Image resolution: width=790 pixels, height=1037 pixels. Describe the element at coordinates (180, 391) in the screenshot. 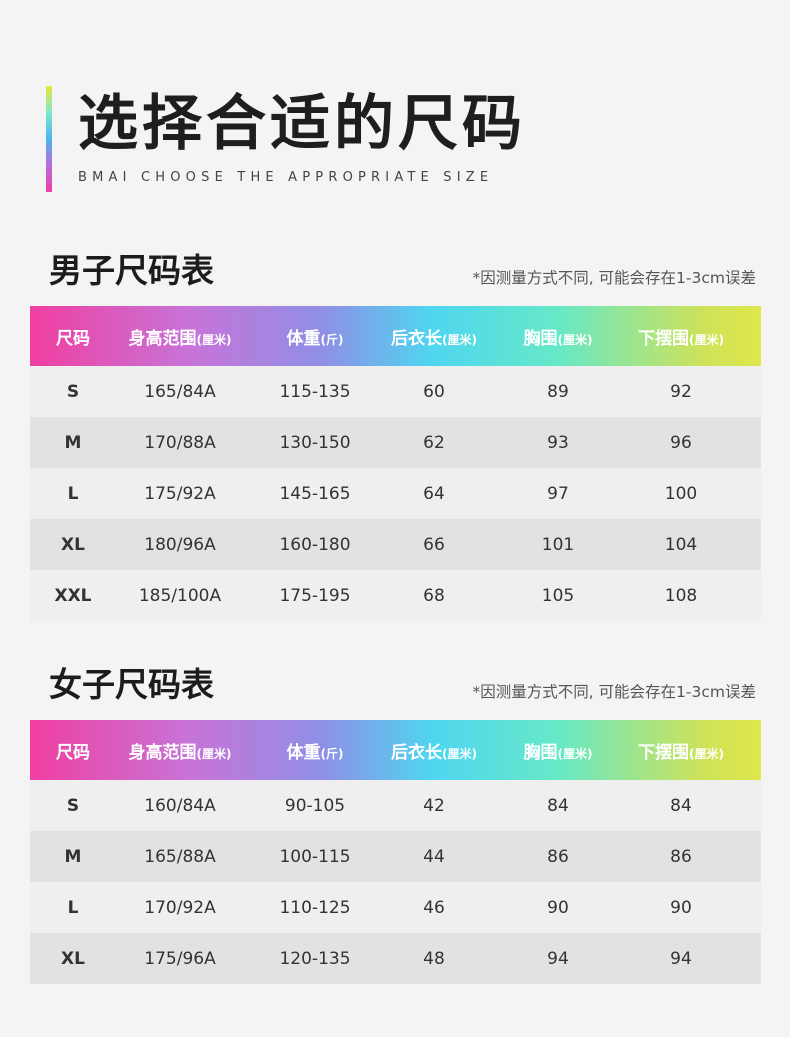

I see `table-cell: 165/84A` at that location.